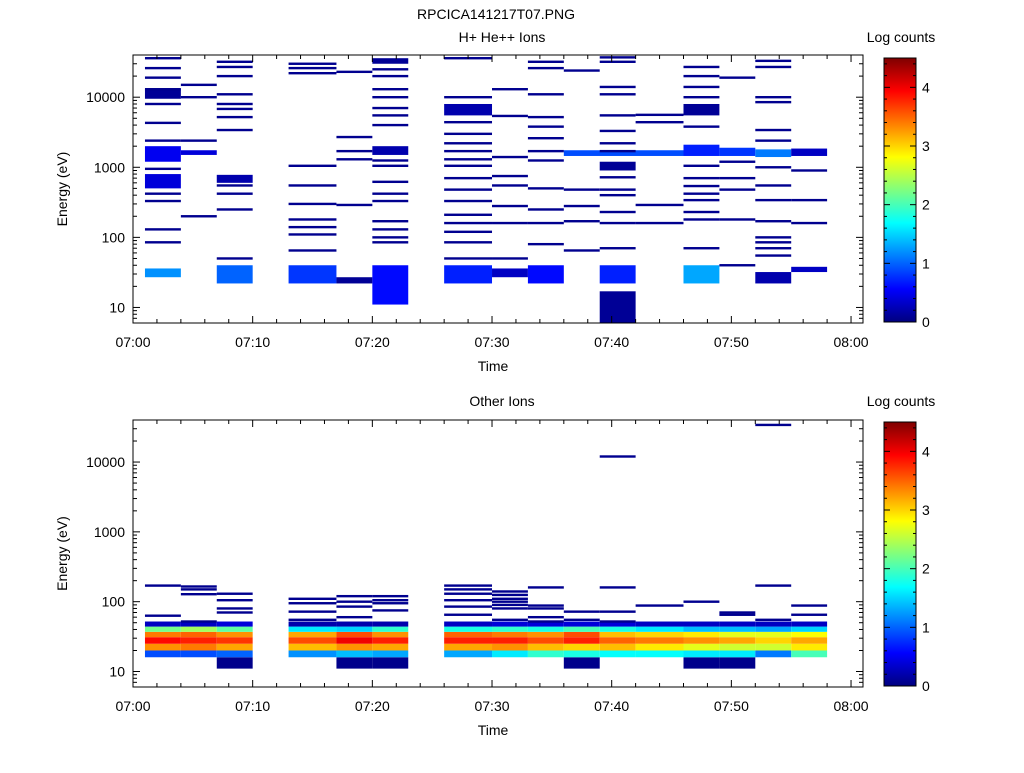  What do you see at coordinates (114, 602) in the screenshot?
I see `y-tick-label: 100` at bounding box center [114, 602].